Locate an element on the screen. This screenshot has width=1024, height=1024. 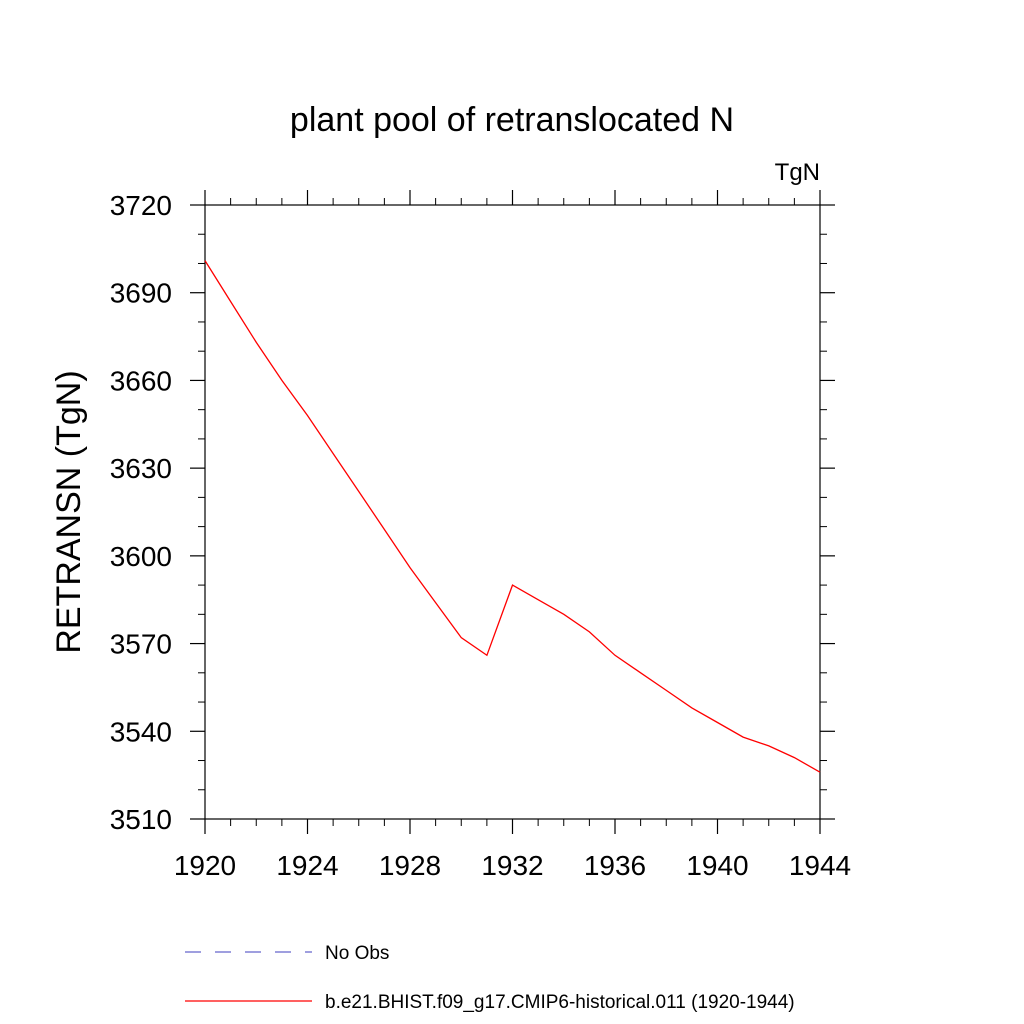
x-tick-label: 1928 is located at coordinates (410, 865).